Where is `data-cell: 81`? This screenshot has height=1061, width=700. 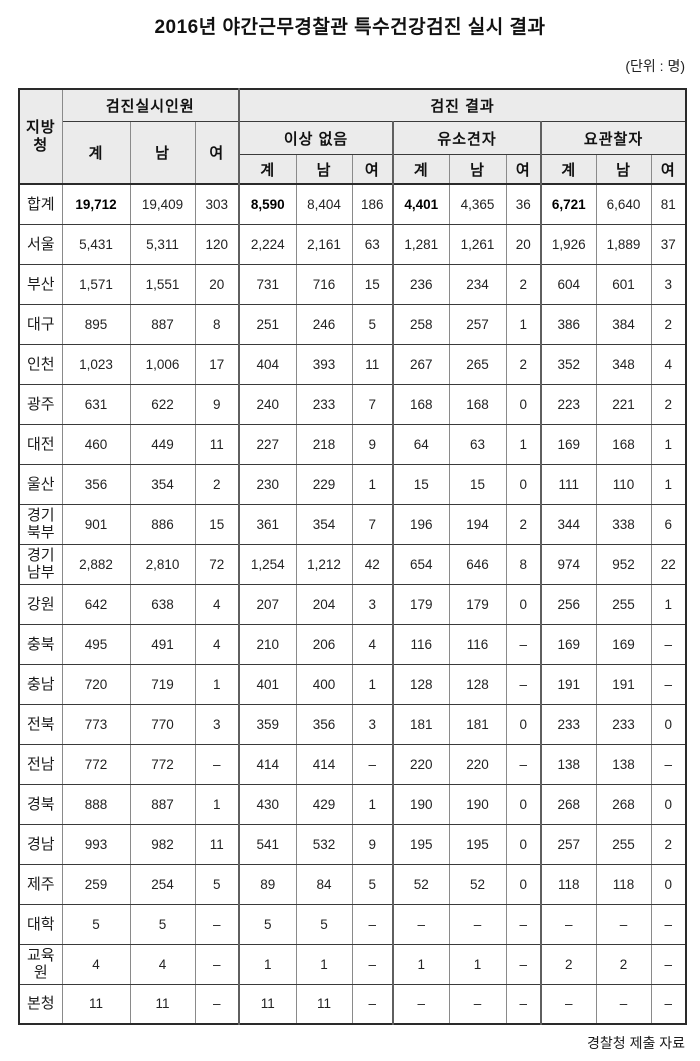 data-cell: 81 is located at coordinates (668, 204).